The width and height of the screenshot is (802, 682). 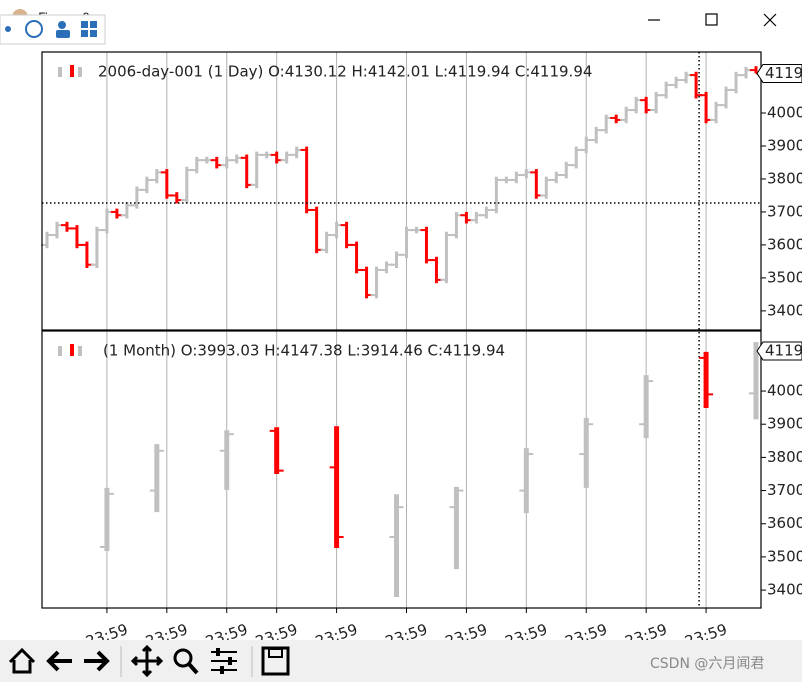 What do you see at coordinates (59, 661) in the screenshot?
I see `back-button` at bounding box center [59, 661].